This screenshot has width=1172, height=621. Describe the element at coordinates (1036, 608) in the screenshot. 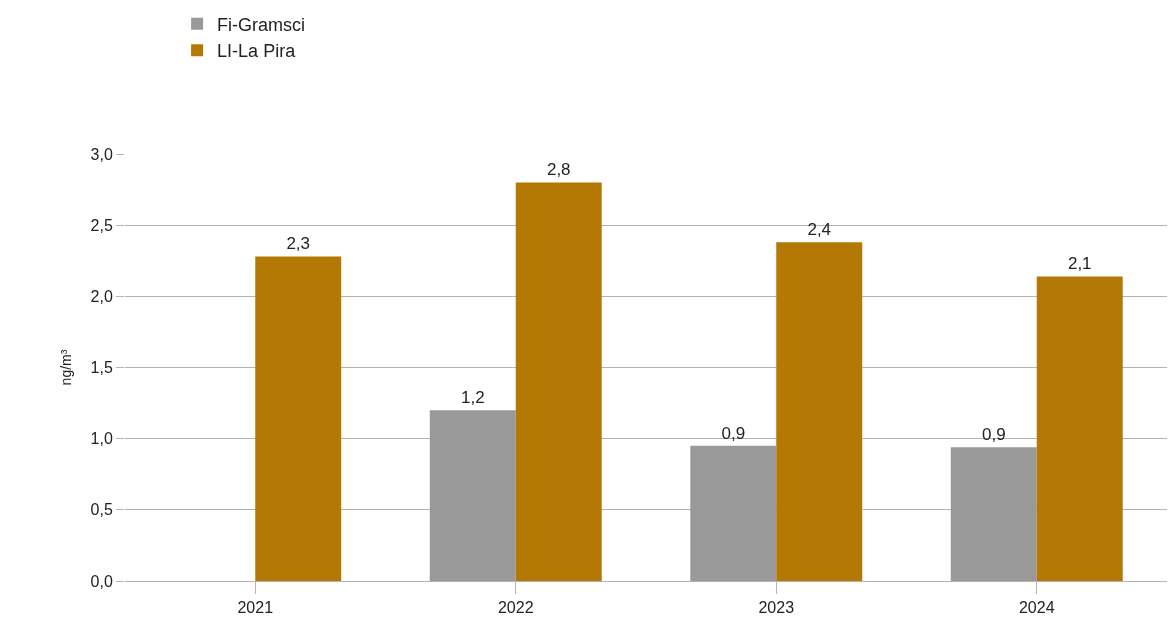

I see `x-tick-label: 2024` at that location.